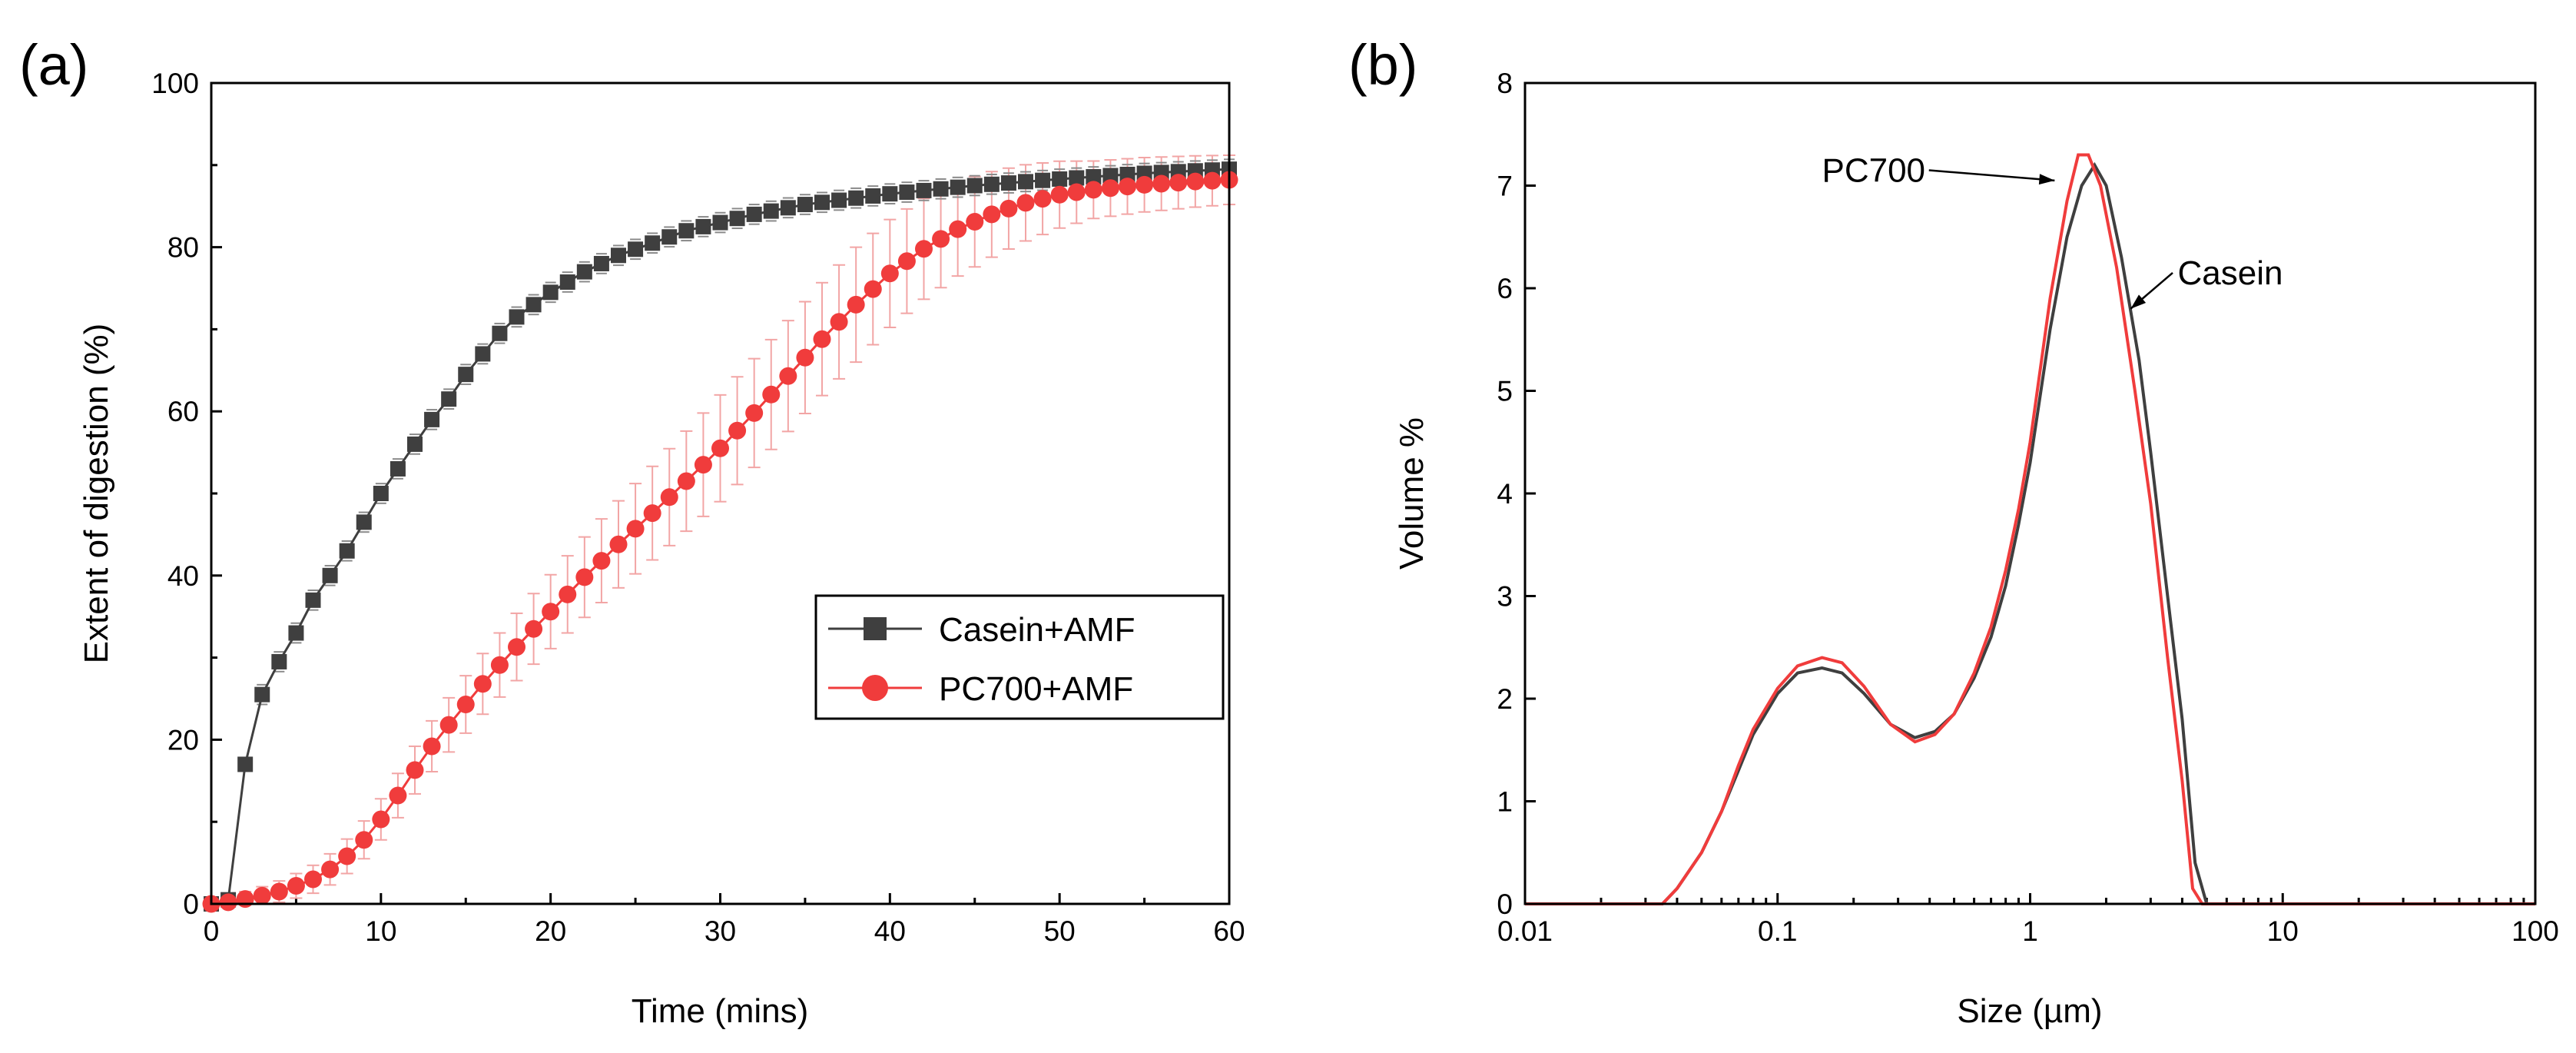 This screenshot has height=1053, width=2576. Describe the element at coordinates (212, 931) in the screenshot. I see `x-tick-label: 0` at that location.